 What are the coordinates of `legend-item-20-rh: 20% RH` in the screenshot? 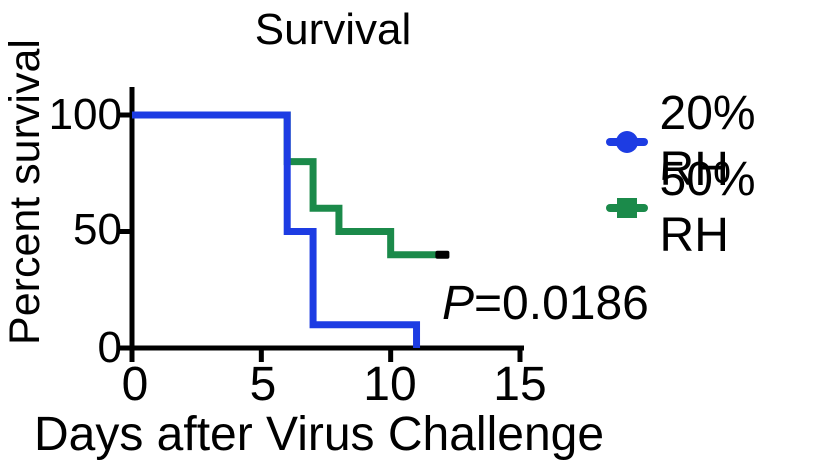 It's located at (719, 141).